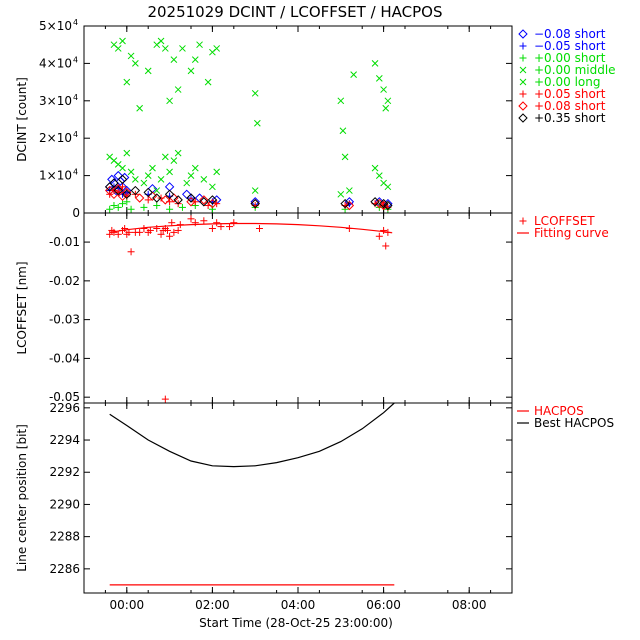  What do you see at coordinates (469, 605) in the screenshot?
I see `x-tick-label: 08:00` at bounding box center [469, 605].